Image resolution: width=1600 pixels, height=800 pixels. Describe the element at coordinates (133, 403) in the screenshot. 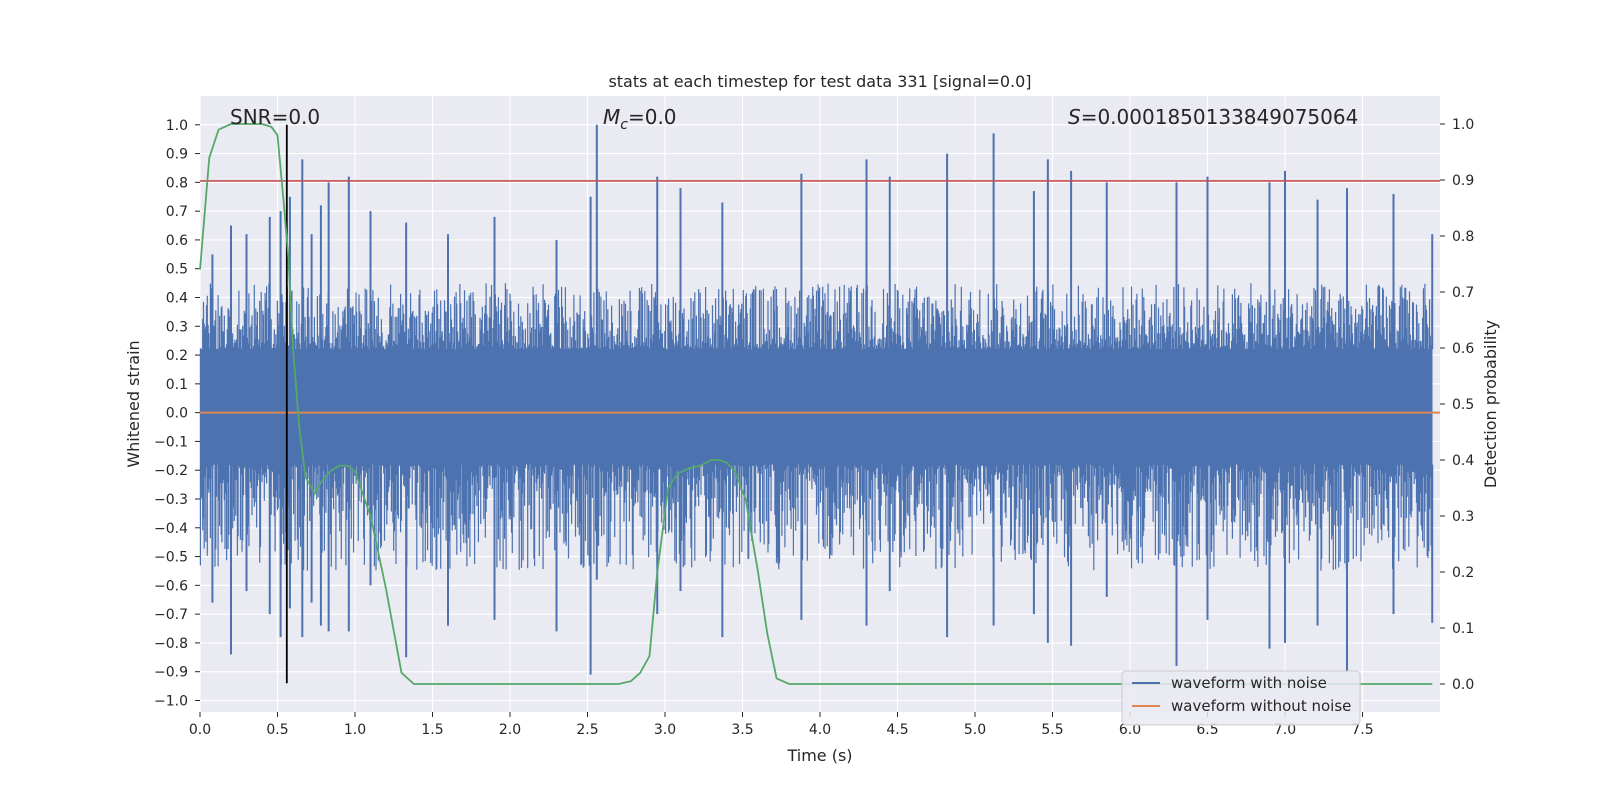

I see `y-axis-label: Whitened strain` at that location.